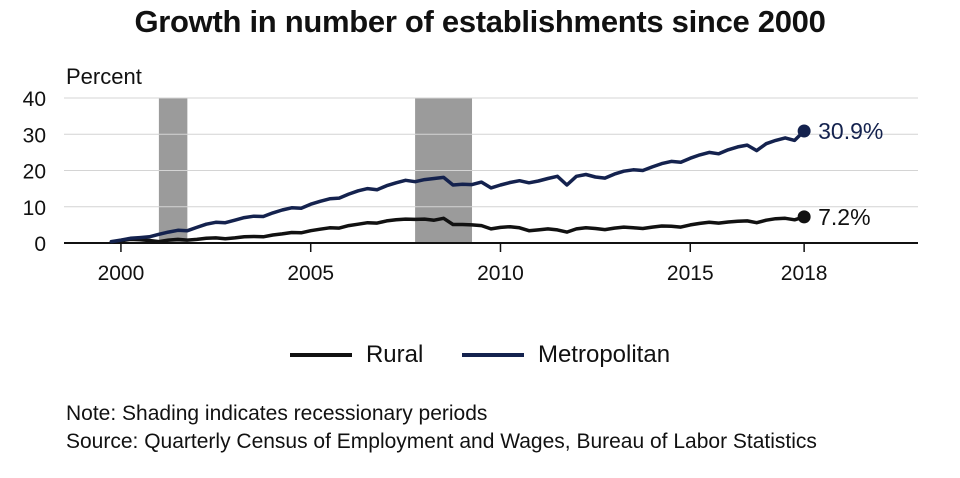 This screenshot has height=478, width=960. Describe the element at coordinates (492, 355) in the screenshot. I see `legend-swatch-metropolitan` at that location.